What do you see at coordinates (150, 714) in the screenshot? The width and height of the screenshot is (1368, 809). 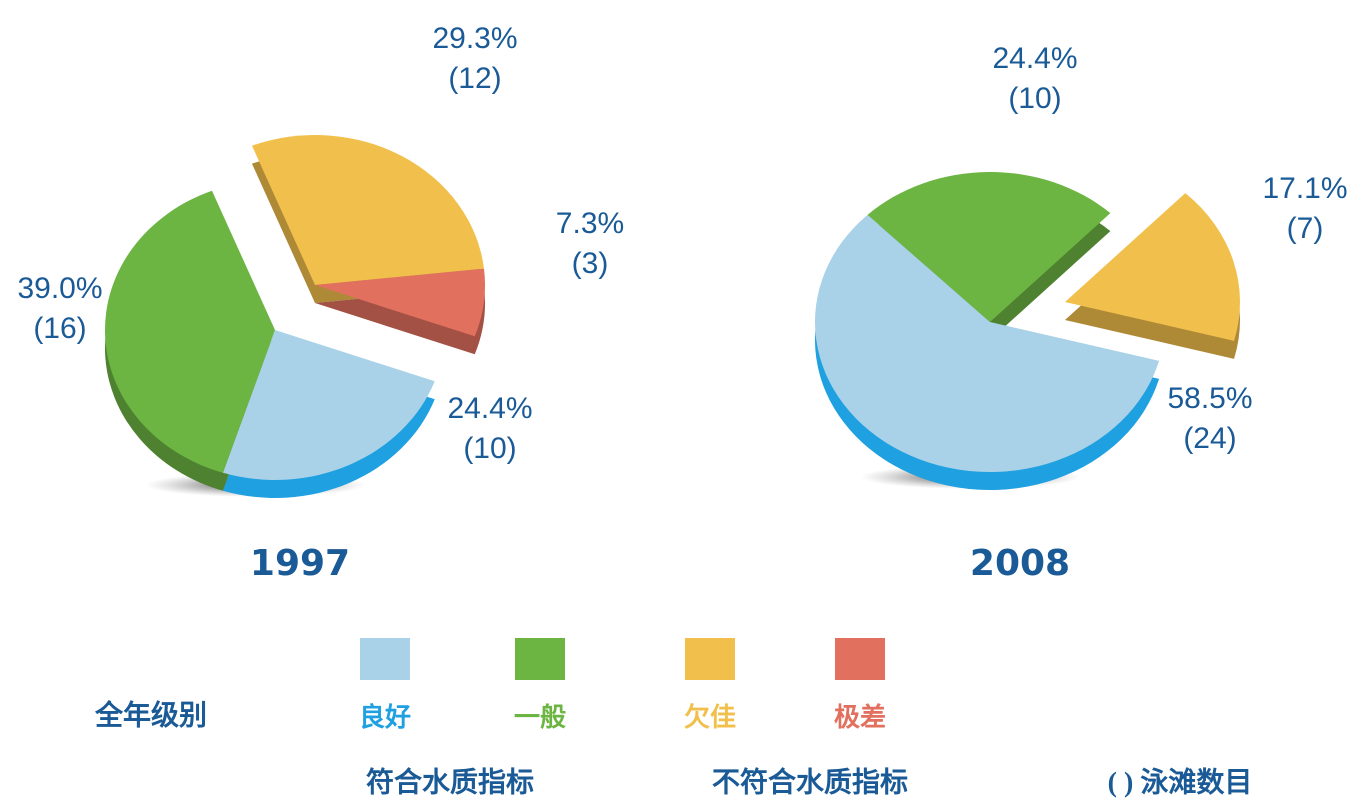 I see `legend-title: 全年级别` at bounding box center [150, 714].